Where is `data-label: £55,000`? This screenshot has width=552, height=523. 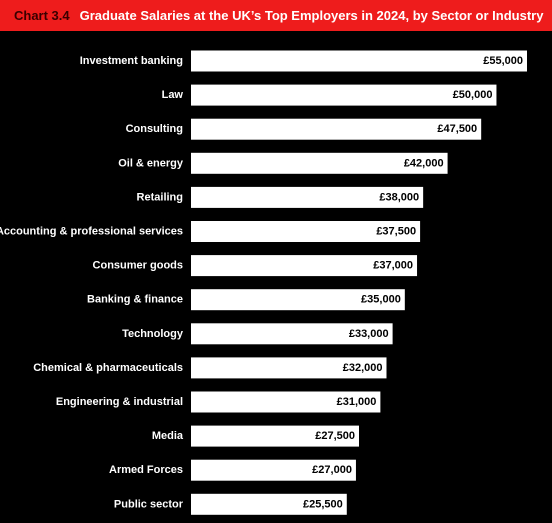 data-label: £55,000 is located at coordinates (503, 61).